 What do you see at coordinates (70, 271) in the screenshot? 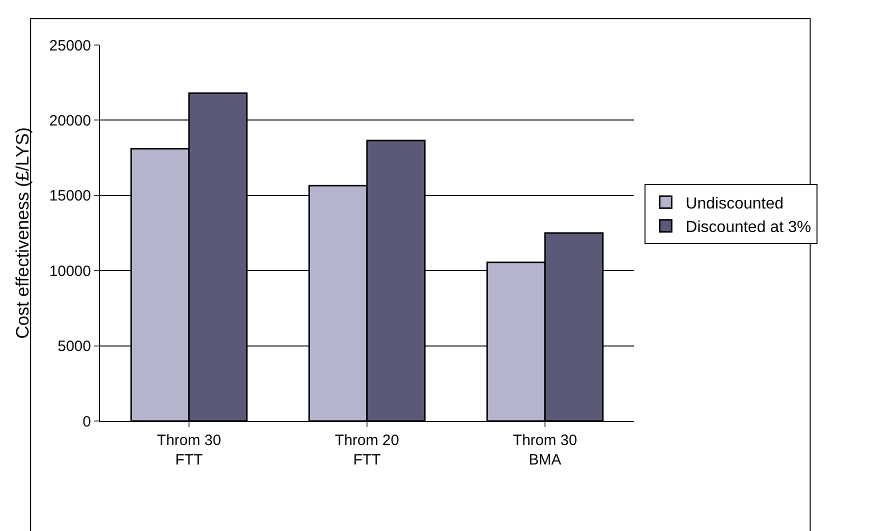
I see `y-tick-label: 10000` at bounding box center [70, 271].